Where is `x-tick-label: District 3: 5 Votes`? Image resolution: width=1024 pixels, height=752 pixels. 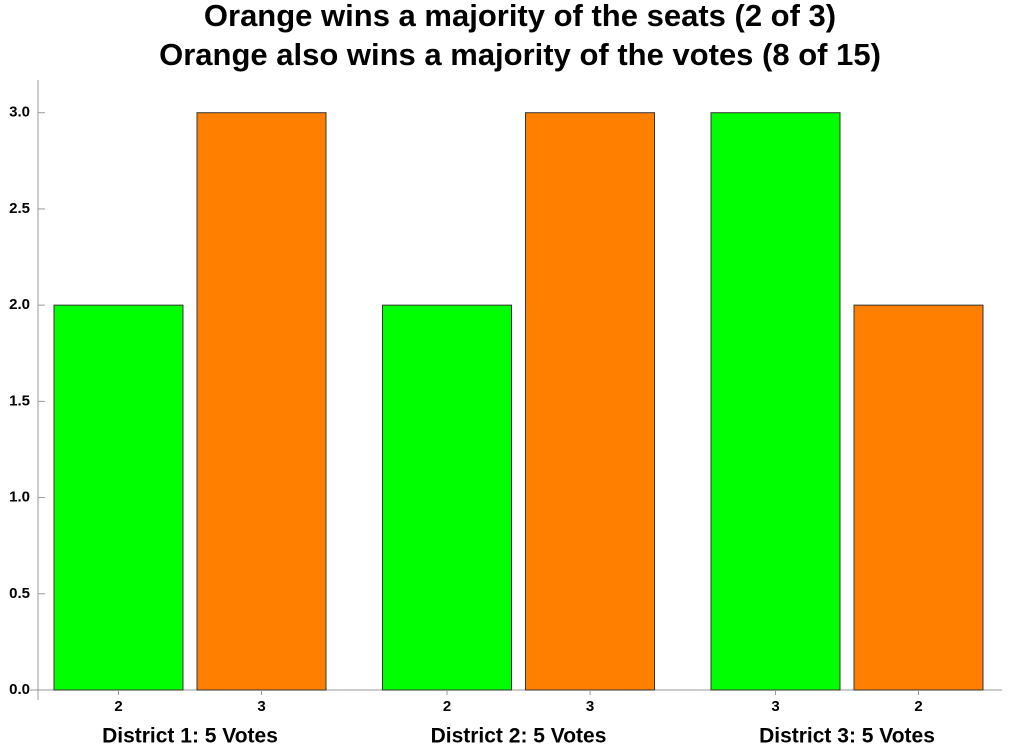 x-tick-label: District 3: 5 Votes is located at coordinates (847, 736).